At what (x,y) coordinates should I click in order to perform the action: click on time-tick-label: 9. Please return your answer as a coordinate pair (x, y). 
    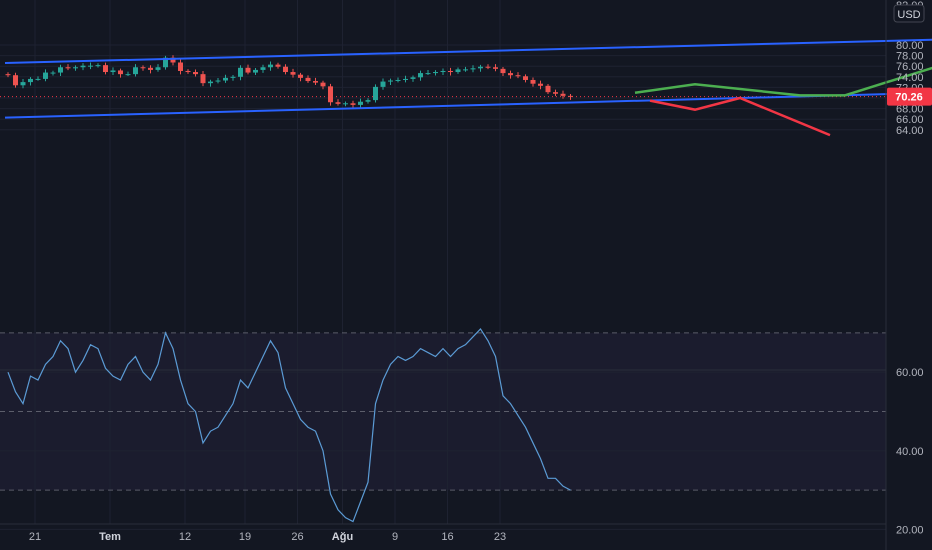
    Looking at the image, I should click on (395, 537).